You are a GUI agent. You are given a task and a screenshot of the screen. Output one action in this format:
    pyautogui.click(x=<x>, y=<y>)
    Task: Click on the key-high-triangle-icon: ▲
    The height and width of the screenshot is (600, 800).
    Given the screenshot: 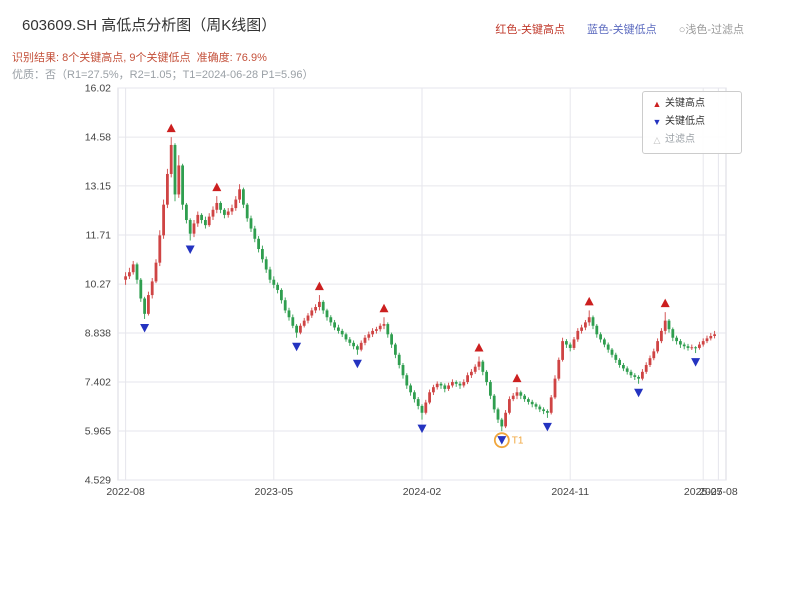 What is the action you would take?
    pyautogui.click(x=657, y=104)
    